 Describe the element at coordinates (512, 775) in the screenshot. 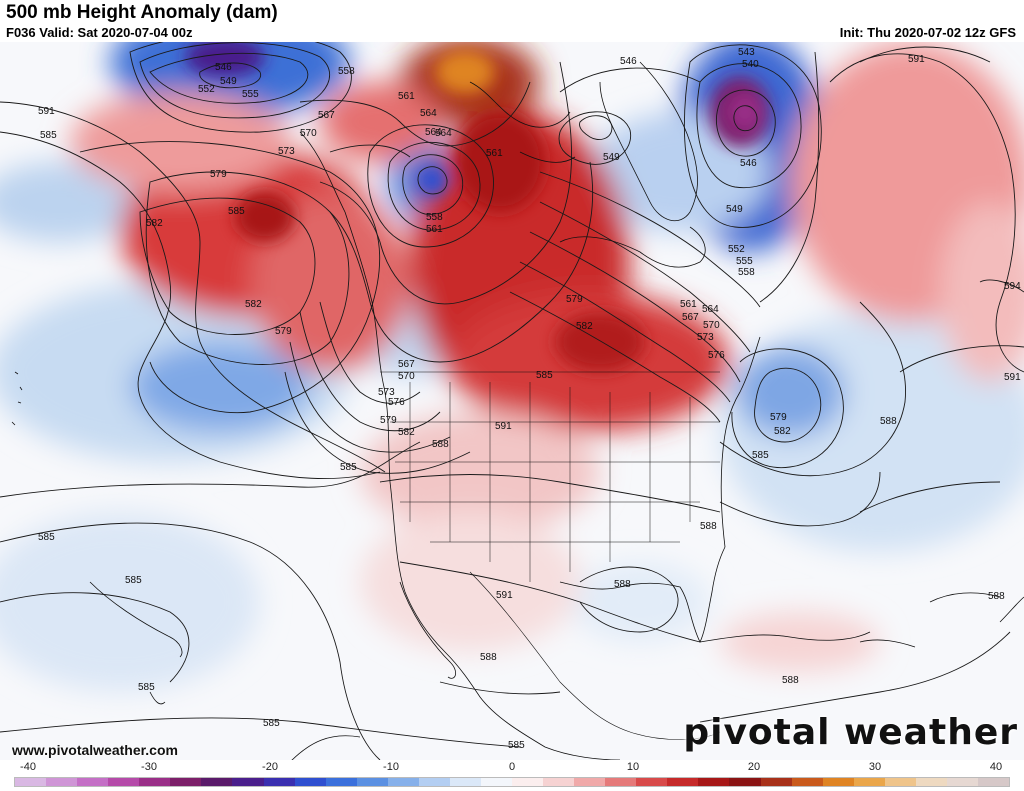

I see `anomaly-colorbar: -40 -30 -20 -10 0 10 20 30 40` at that location.